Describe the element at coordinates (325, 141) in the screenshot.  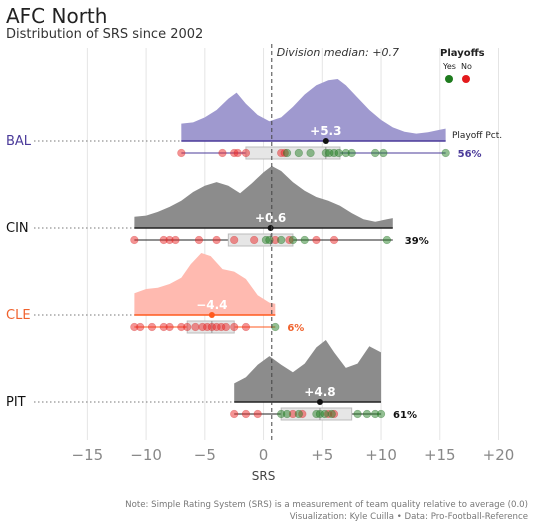
I see `median-dot-bal` at that location.